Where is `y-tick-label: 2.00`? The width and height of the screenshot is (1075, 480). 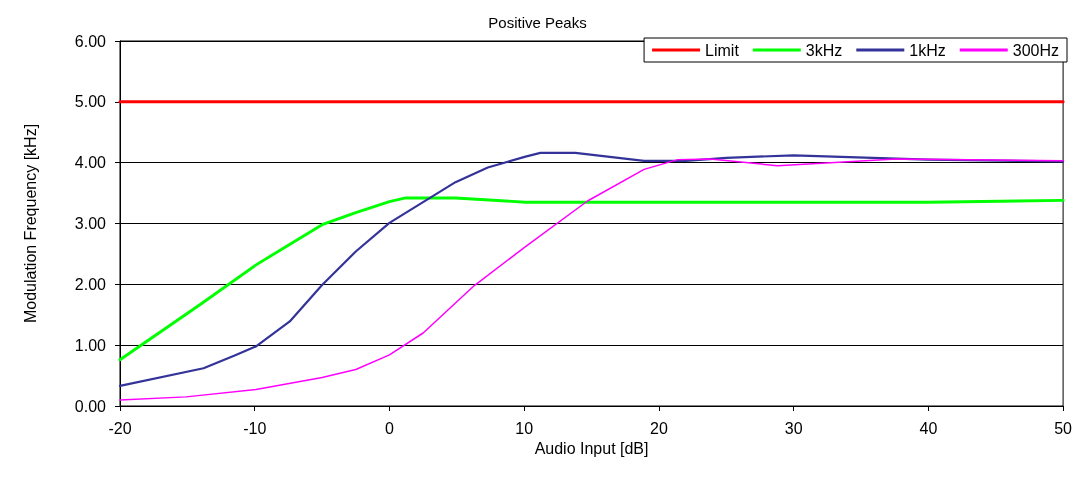
y-tick-label: 2.00 is located at coordinates (90, 284).